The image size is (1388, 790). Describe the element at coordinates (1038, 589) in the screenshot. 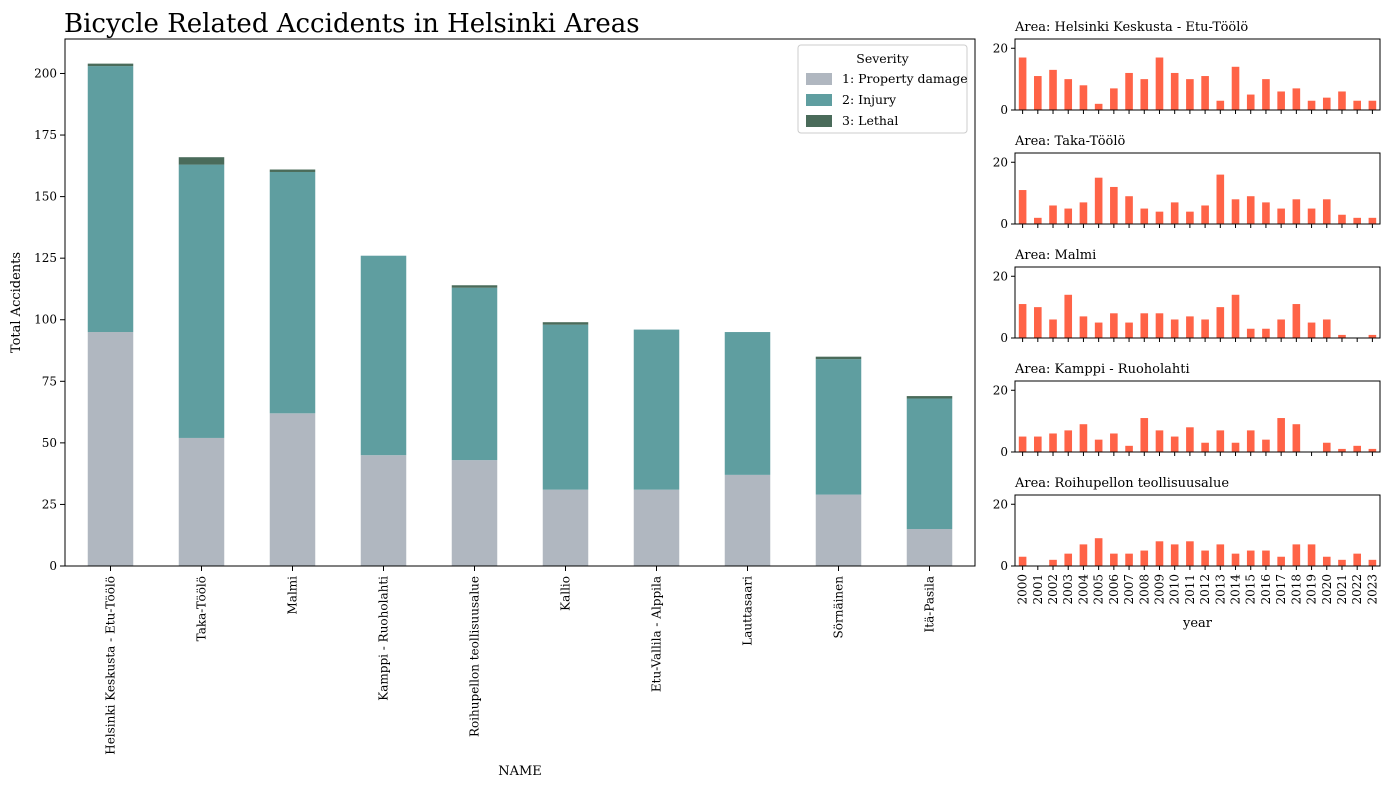

I see `year-tick-label: 2001` at that location.